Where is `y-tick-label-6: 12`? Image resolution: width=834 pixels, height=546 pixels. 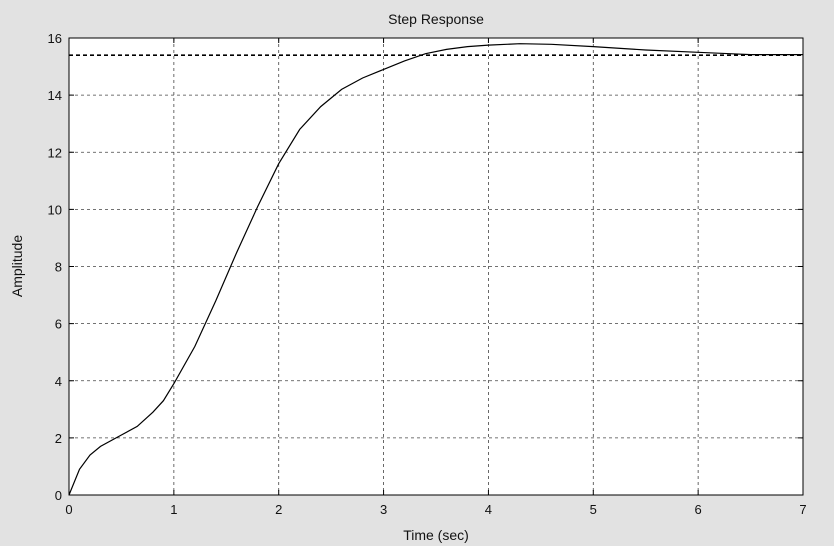 y-tick-label-6: 12 is located at coordinates (55, 152).